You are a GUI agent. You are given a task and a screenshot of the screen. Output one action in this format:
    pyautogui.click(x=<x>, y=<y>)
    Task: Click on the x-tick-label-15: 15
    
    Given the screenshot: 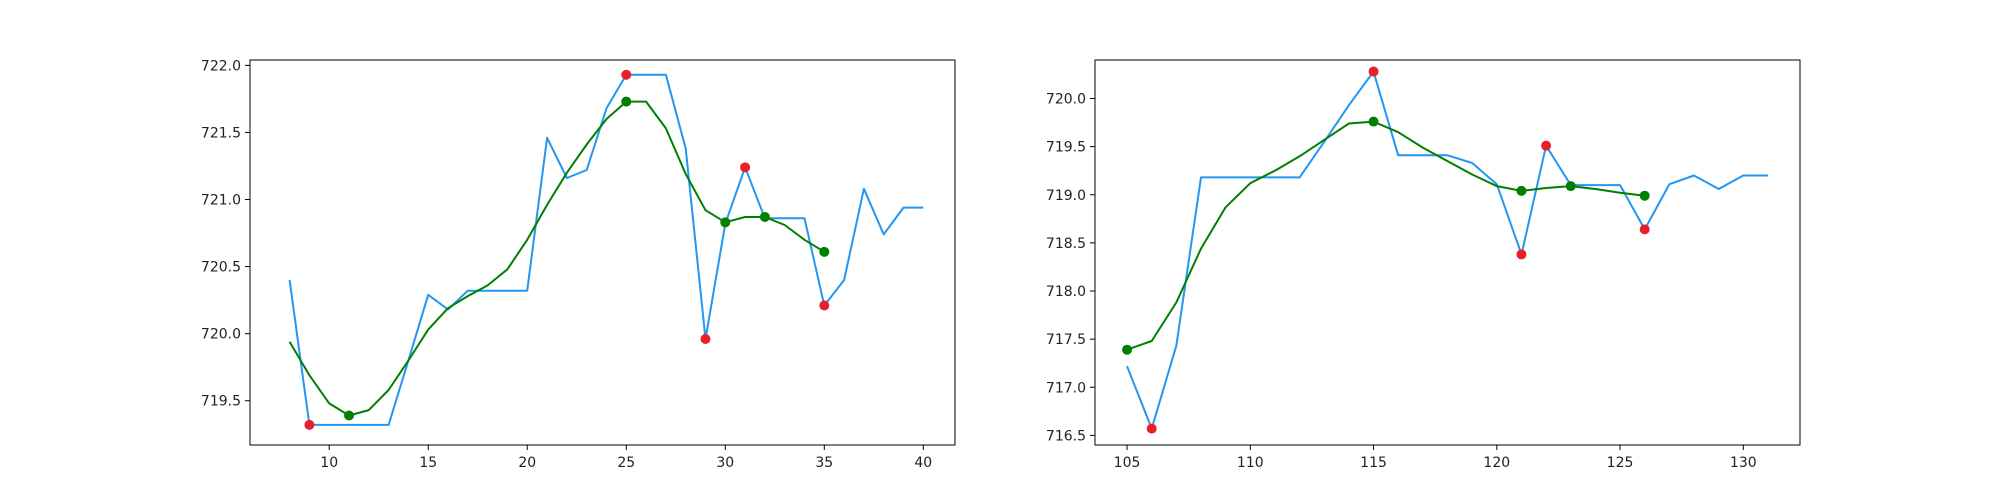 What is the action you would take?
    pyautogui.click(x=428, y=463)
    